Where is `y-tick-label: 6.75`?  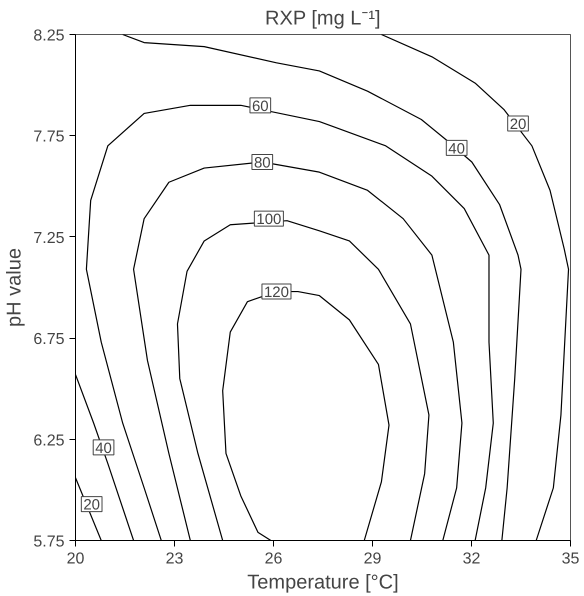
y-tick-label: 6.75 is located at coordinates (49, 339).